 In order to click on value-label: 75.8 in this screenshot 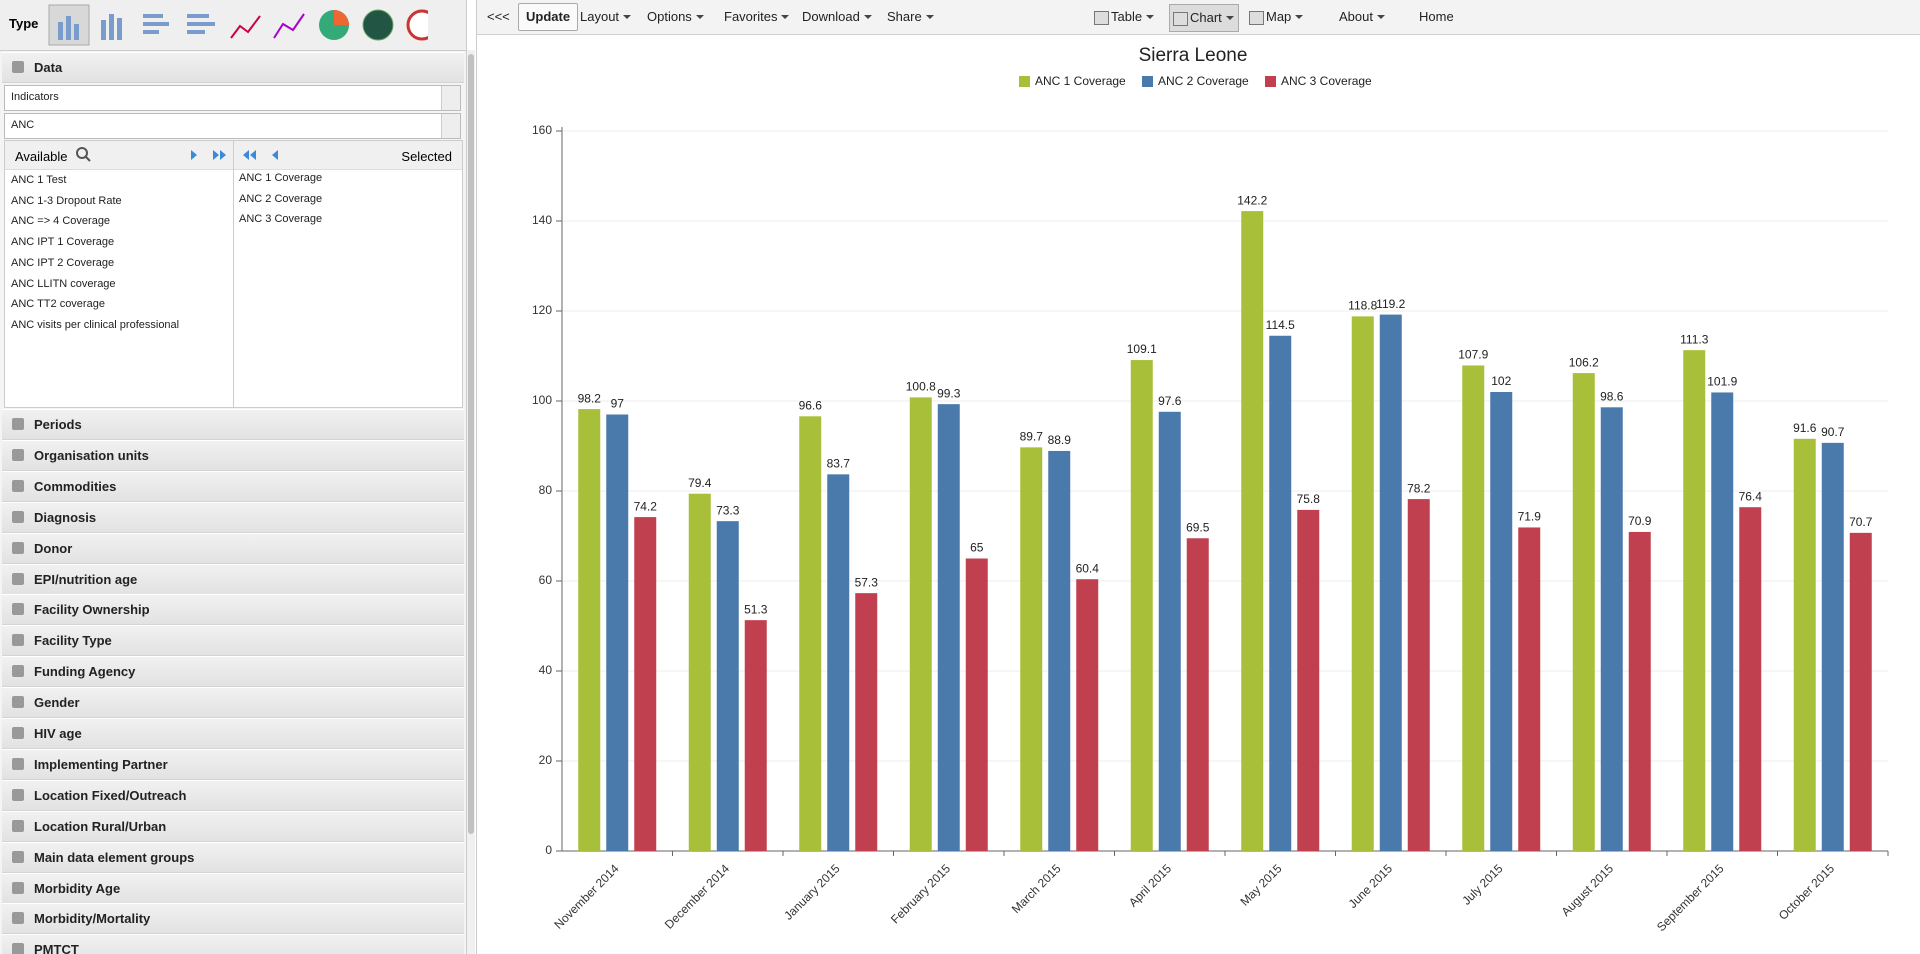, I will do `click(1309, 499)`.